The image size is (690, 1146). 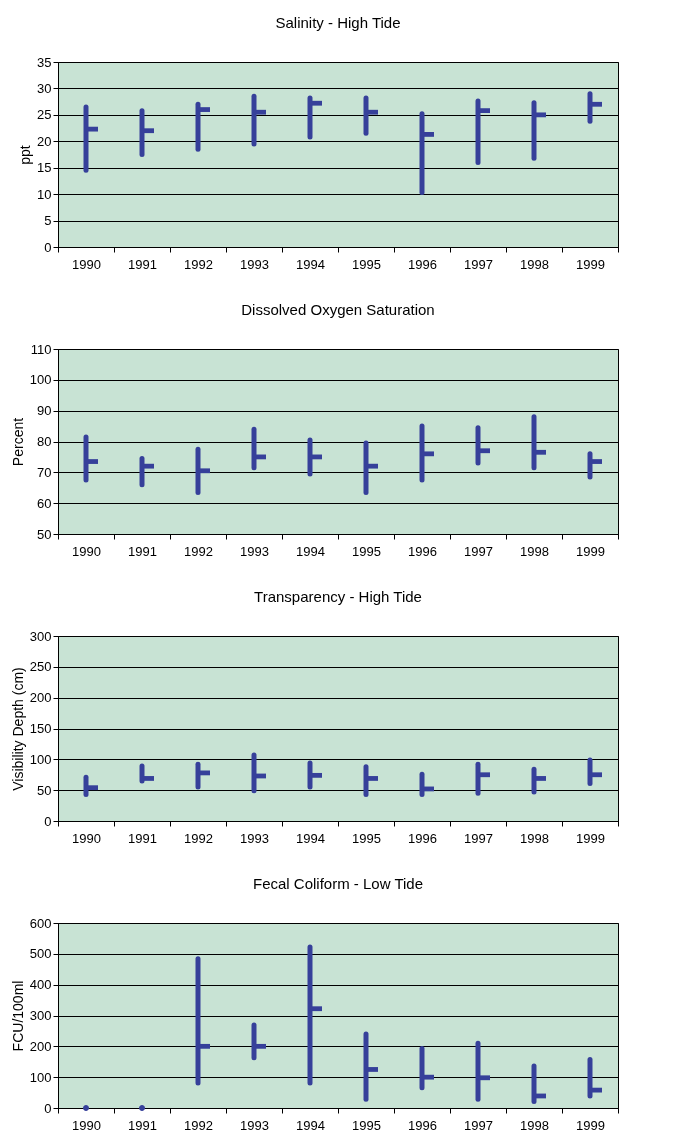 I want to click on y-tick-label: 25, so click(x=44, y=115).